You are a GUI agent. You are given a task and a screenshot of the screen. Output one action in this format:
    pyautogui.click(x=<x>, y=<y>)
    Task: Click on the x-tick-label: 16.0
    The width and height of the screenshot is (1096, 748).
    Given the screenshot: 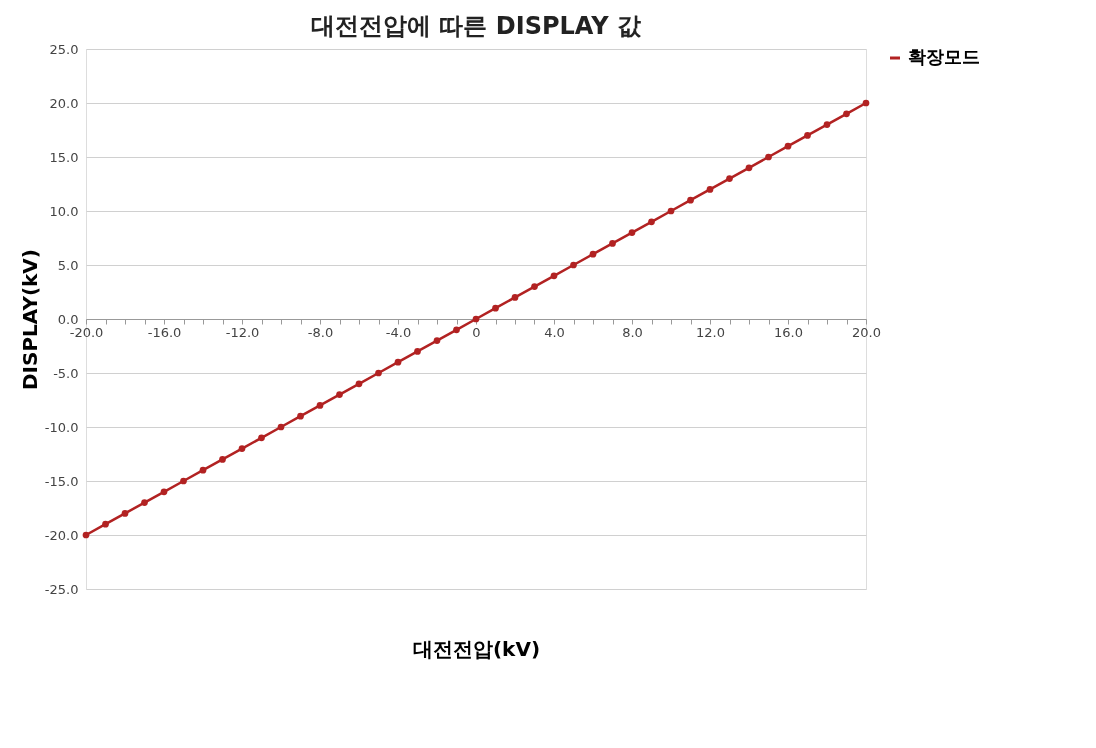 What is the action you would take?
    pyautogui.click(x=788, y=332)
    